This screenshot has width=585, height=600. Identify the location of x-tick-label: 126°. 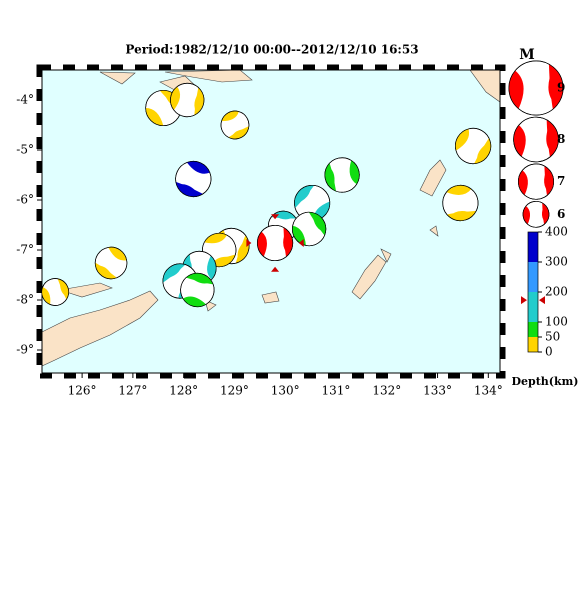
(82, 391).